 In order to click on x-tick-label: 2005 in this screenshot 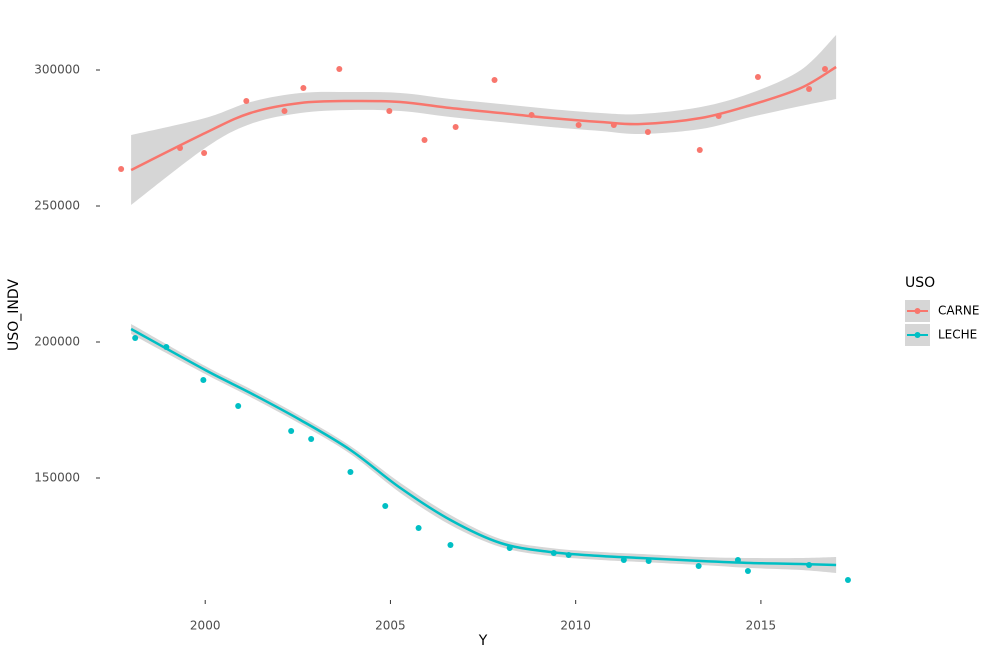, I will do `click(390, 626)`.